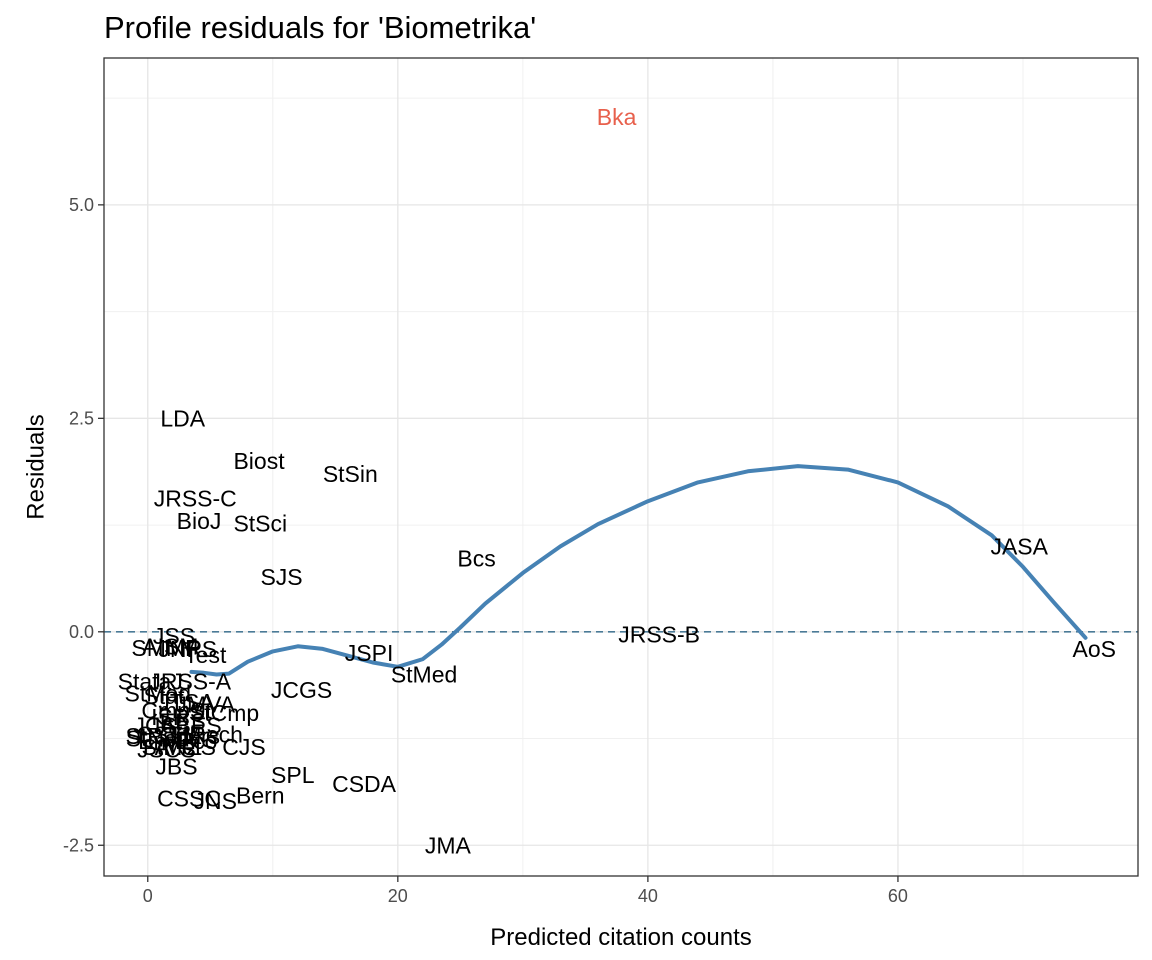 Image resolution: width=1152 pixels, height=960 pixels. I want to click on point-label-jabes: JABES, so click(185, 726).